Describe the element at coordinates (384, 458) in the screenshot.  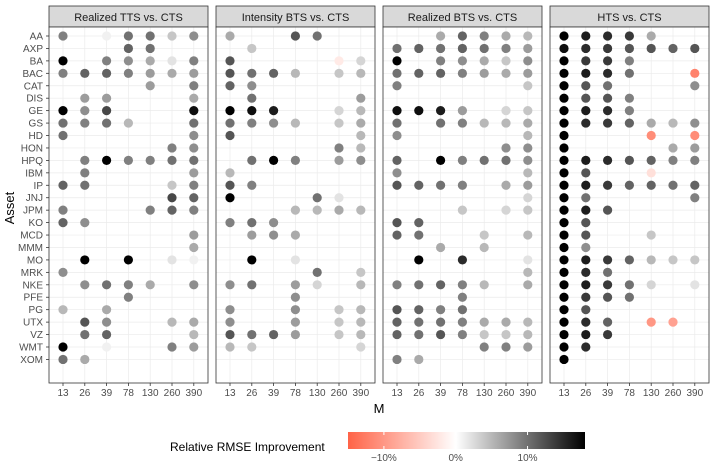
I see `legend-tick-label: −10%` at that location.